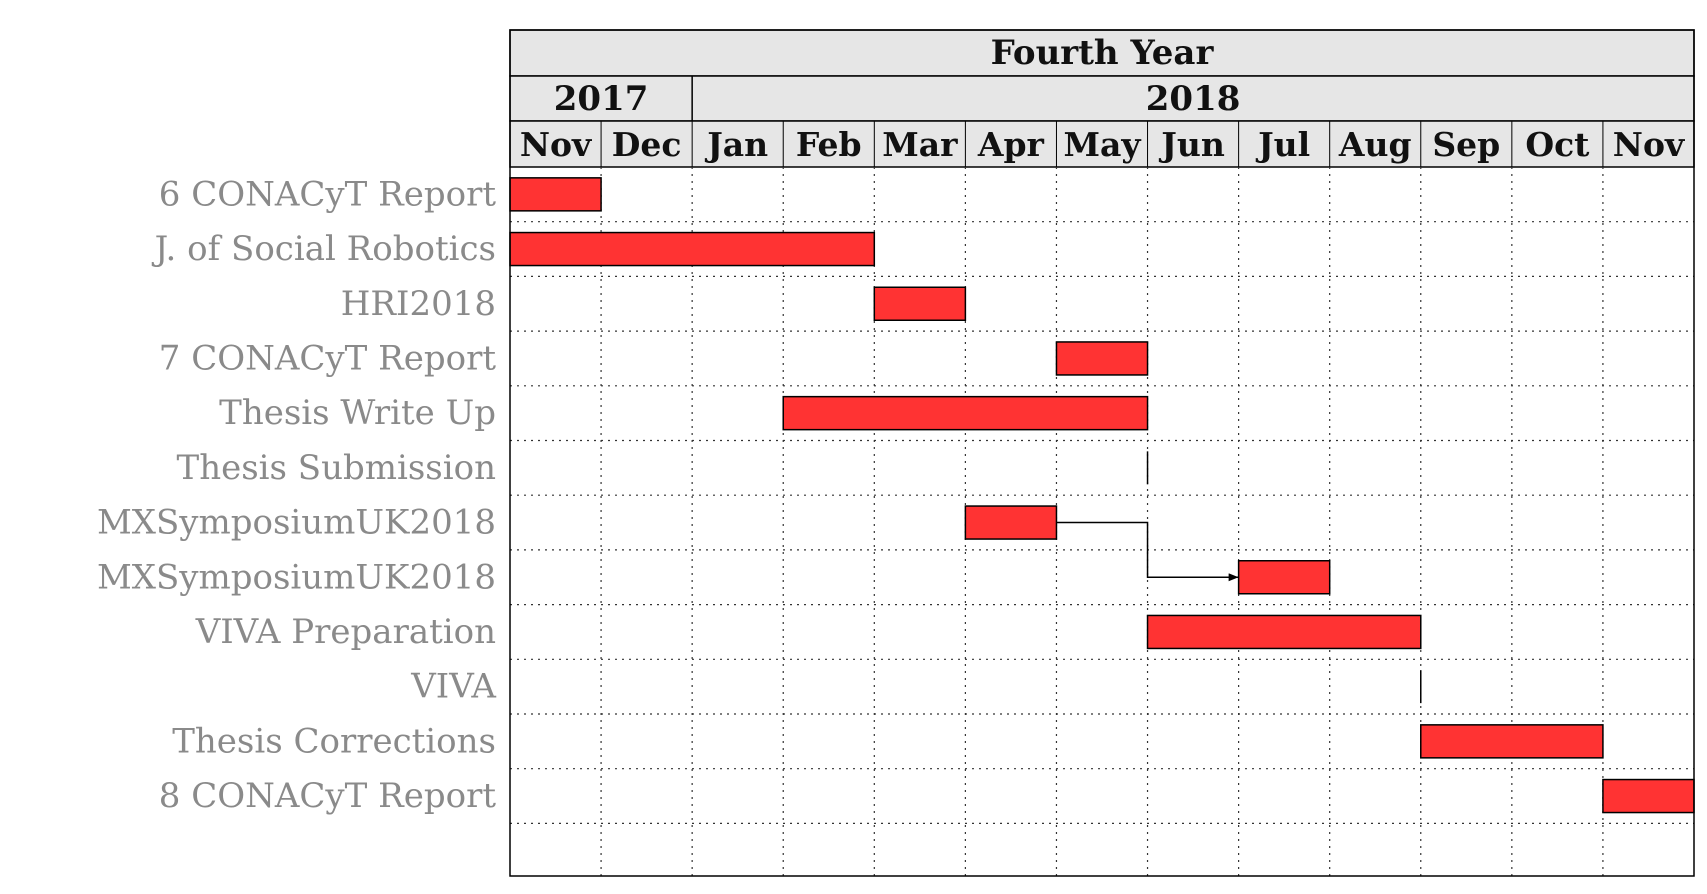 This screenshot has width=1707, height=894. I want to click on task-label: 8 CONACyT Report, so click(328, 796).